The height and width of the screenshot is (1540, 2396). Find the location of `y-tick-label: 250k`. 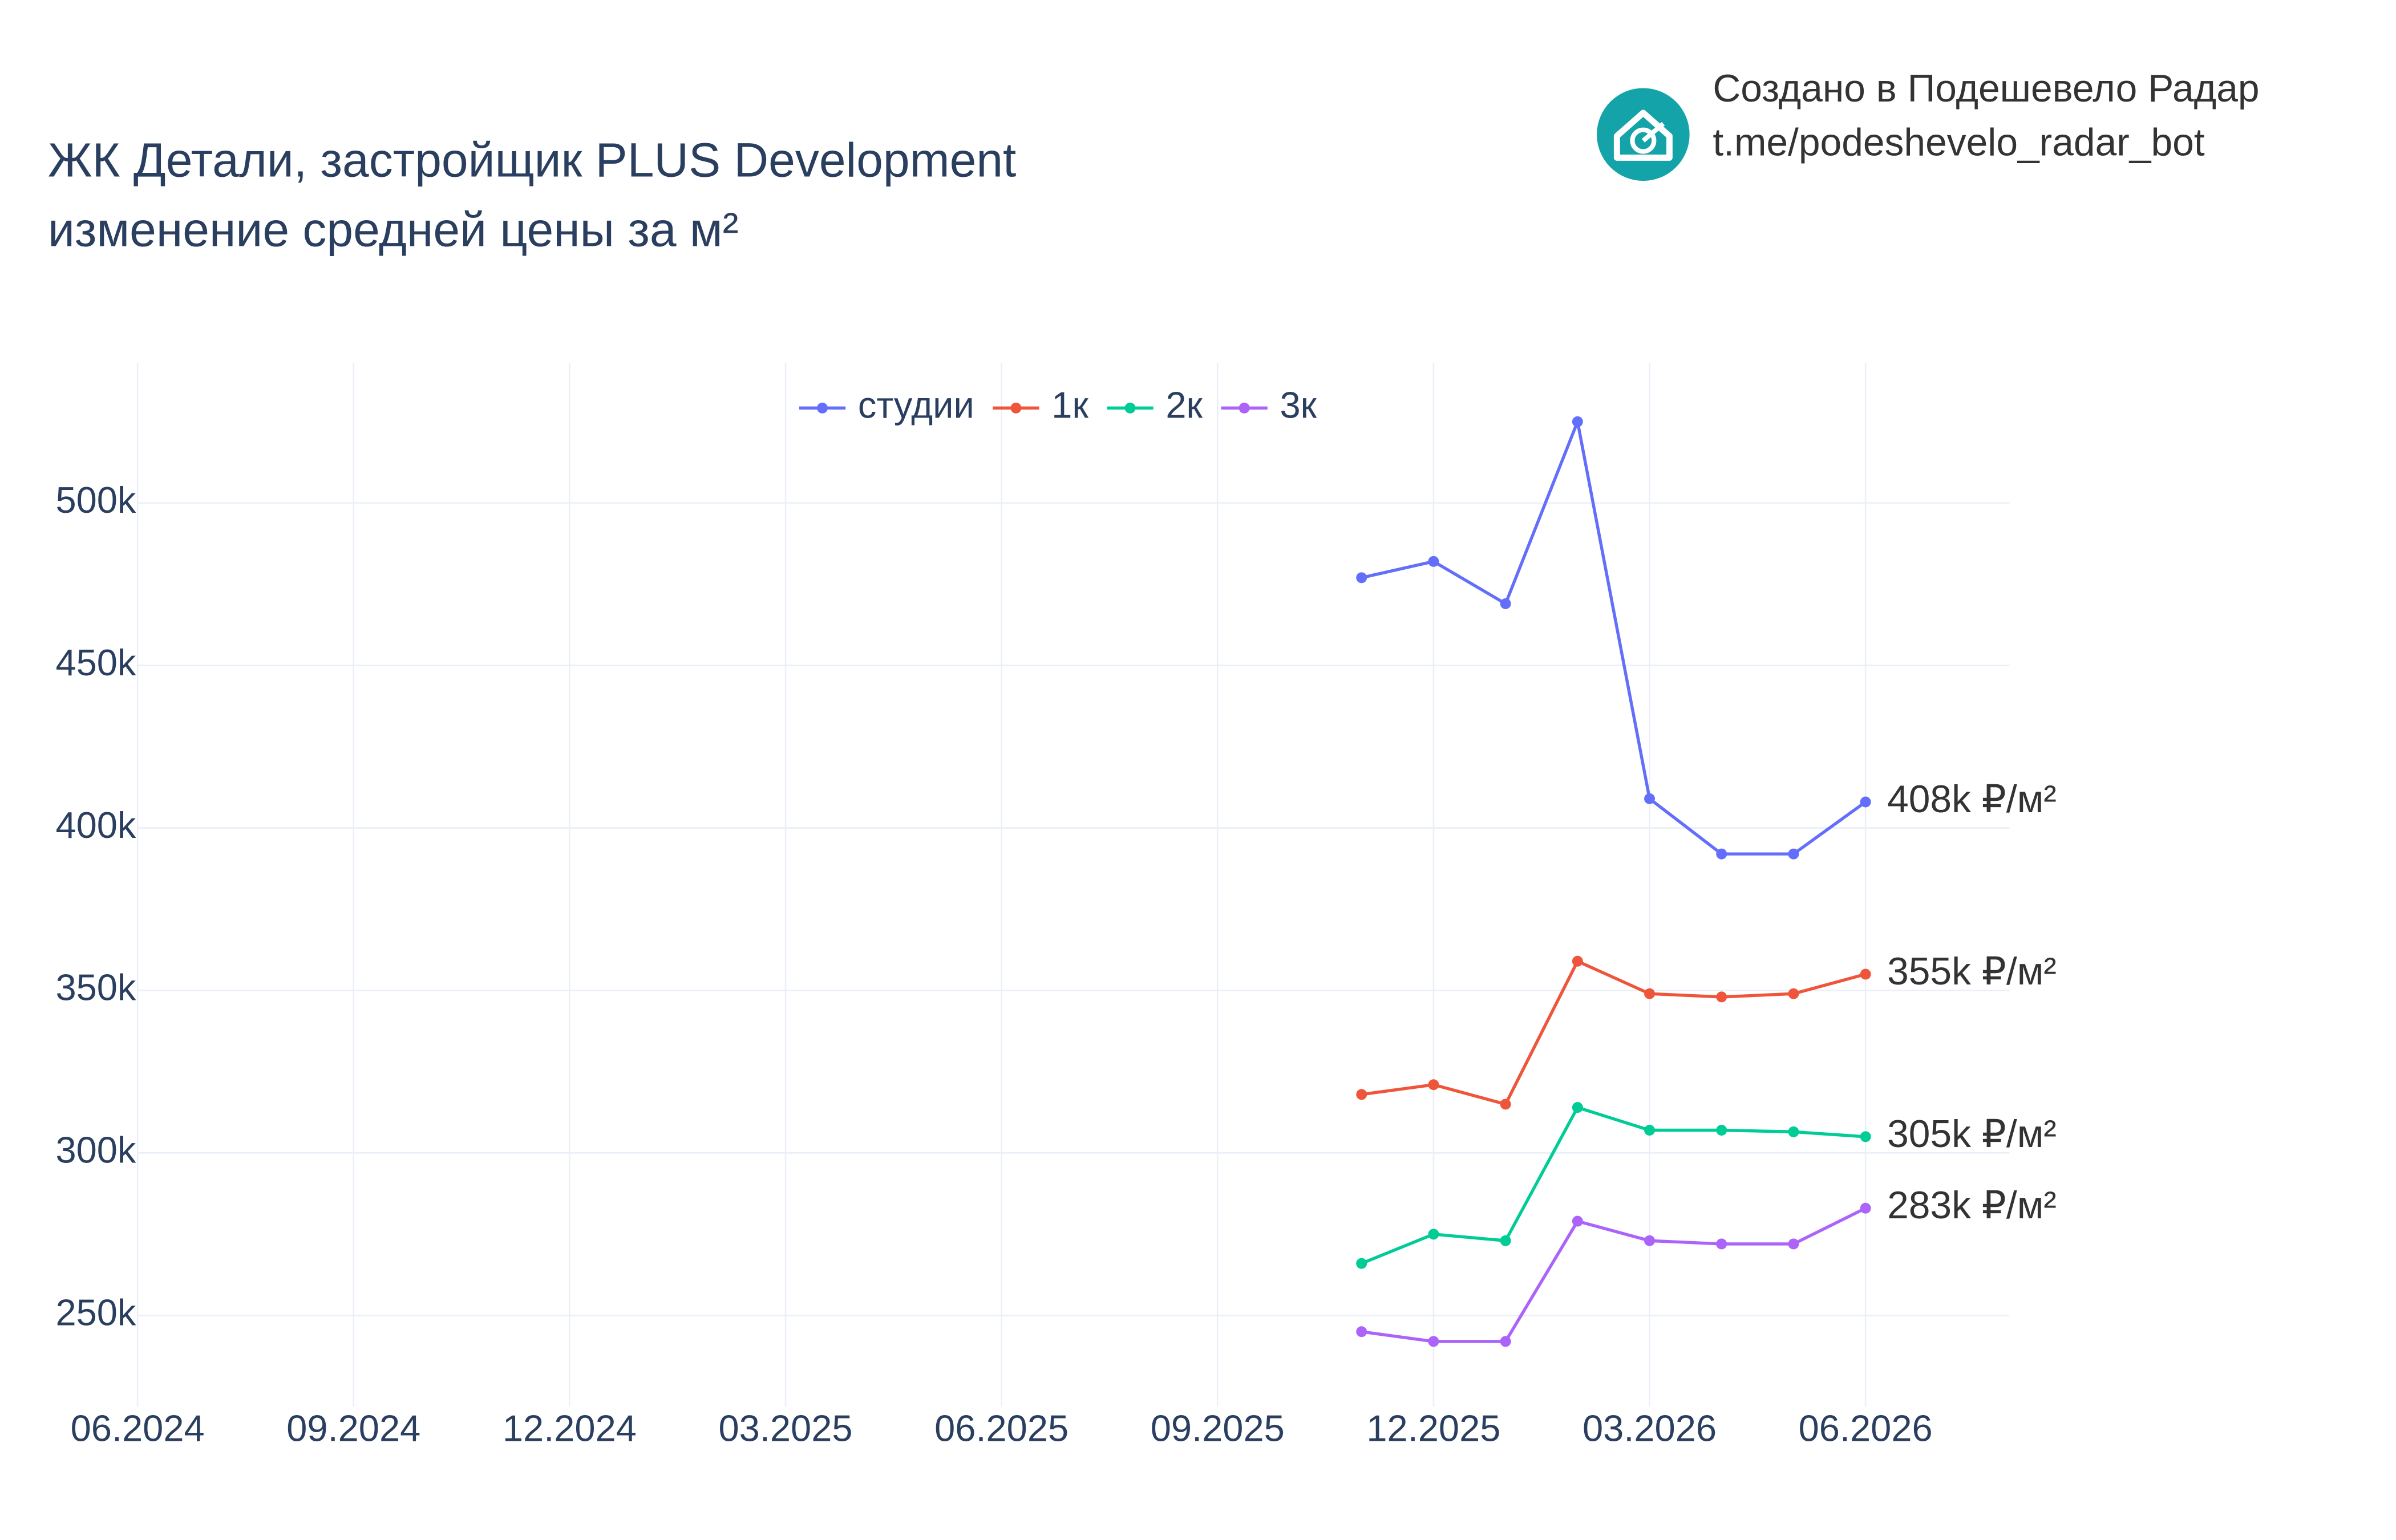

y-tick-label: 250k is located at coordinates (95, 1312).